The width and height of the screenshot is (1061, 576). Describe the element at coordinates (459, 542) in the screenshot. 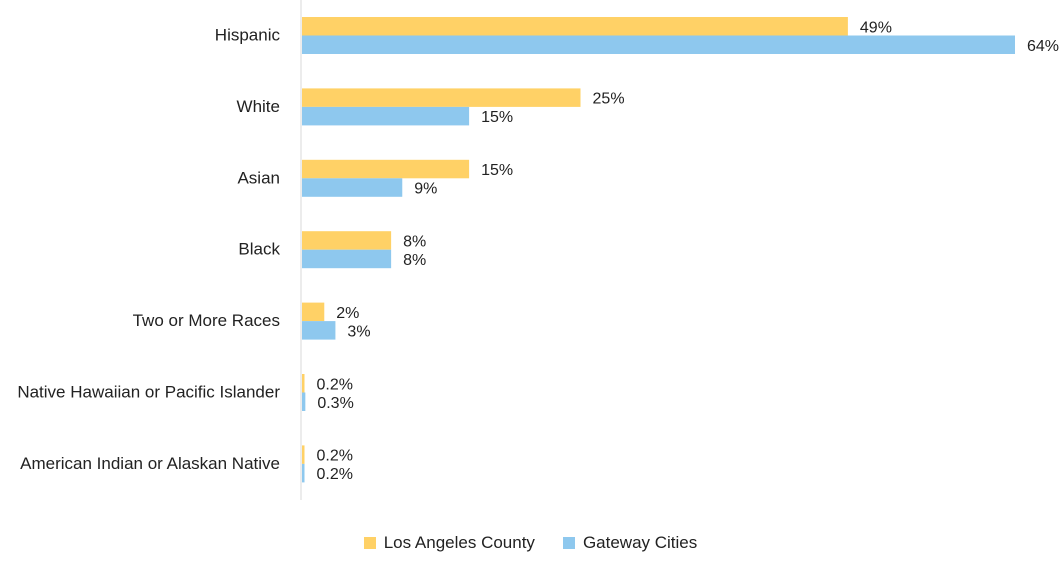

I see `legend-label-series-1: Los Angeles County` at that location.